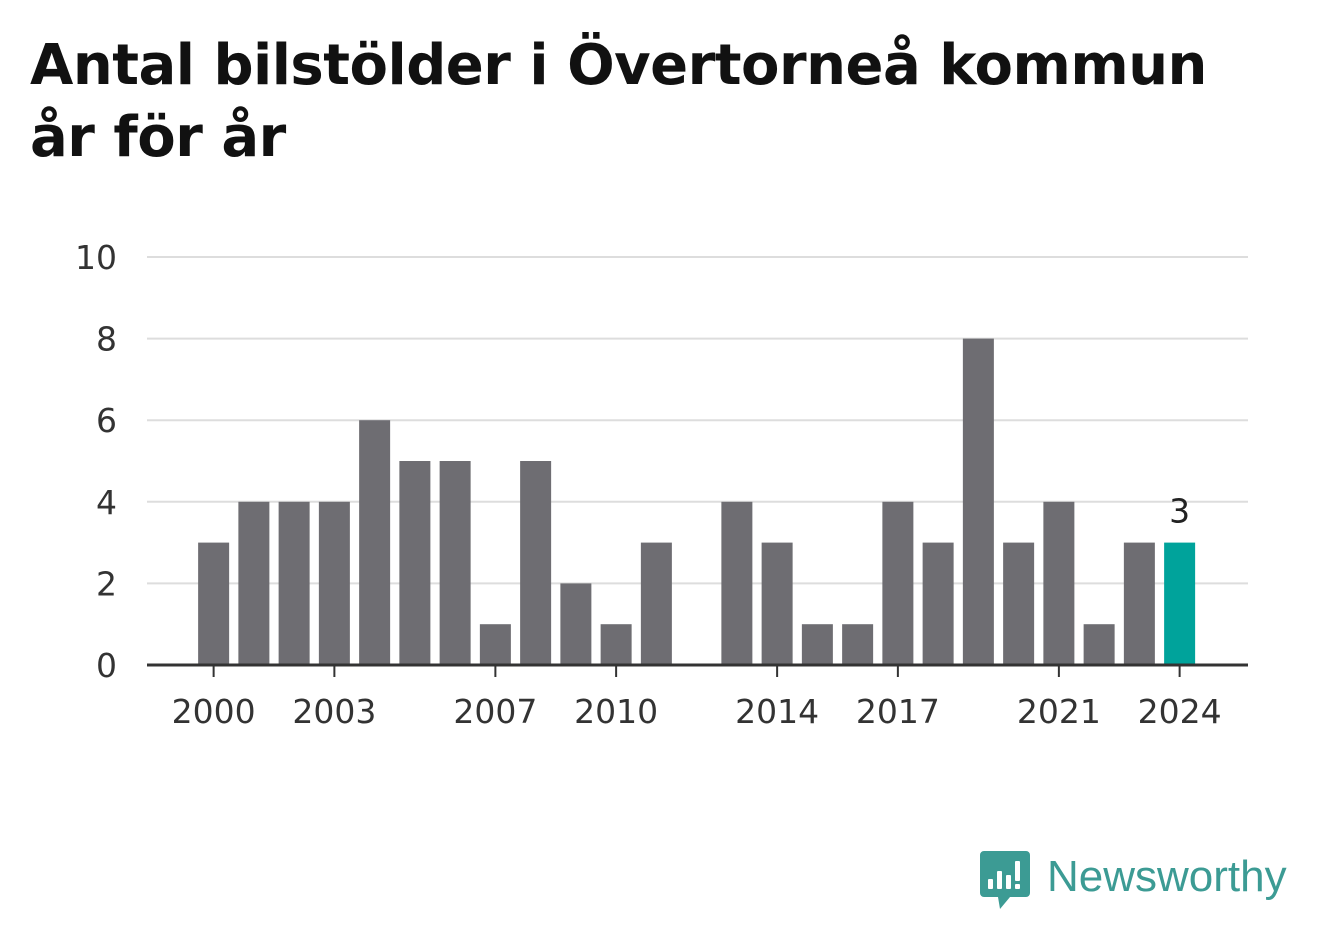 The width and height of the screenshot is (1322, 939). I want to click on x-tick-label: 2024, so click(1180, 711).